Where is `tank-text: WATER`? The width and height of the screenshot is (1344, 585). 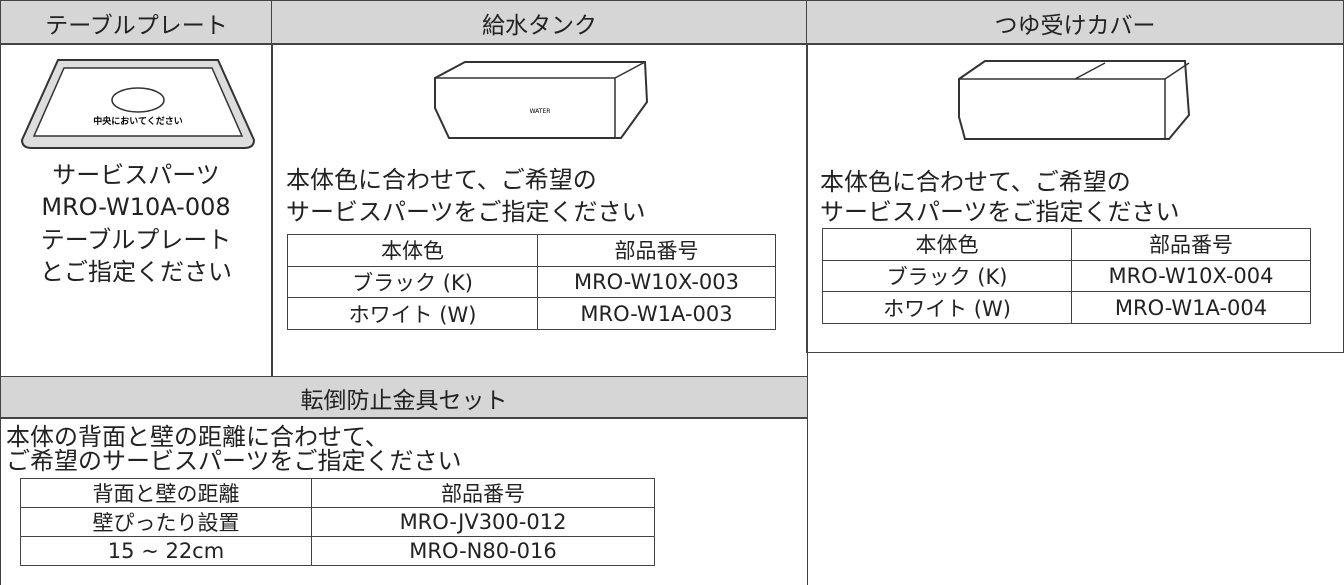
tank-text: WATER is located at coordinates (540, 111).